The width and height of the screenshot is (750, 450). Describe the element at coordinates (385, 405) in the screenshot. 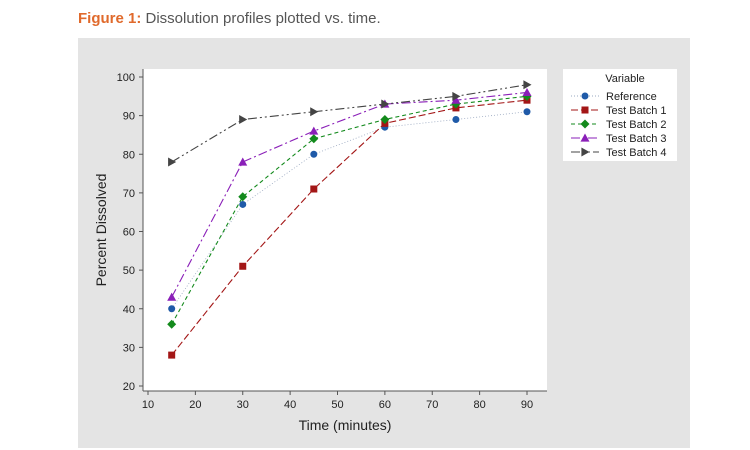

I see `x-tick-label: 60` at that location.